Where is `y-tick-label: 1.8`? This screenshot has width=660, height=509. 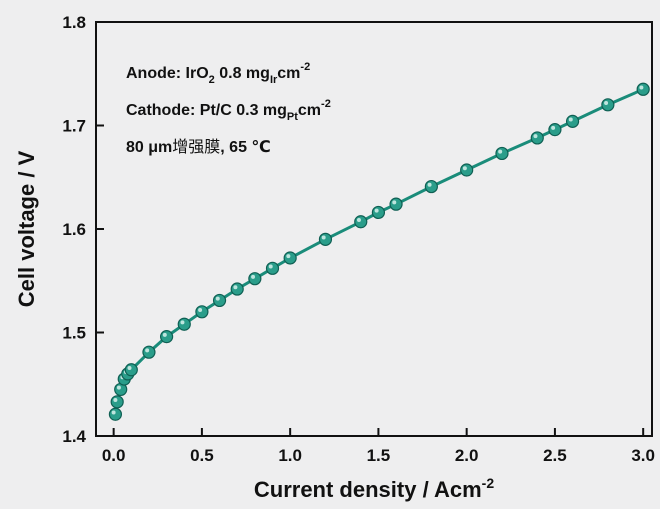 y-tick-label: 1.8 is located at coordinates (74, 22).